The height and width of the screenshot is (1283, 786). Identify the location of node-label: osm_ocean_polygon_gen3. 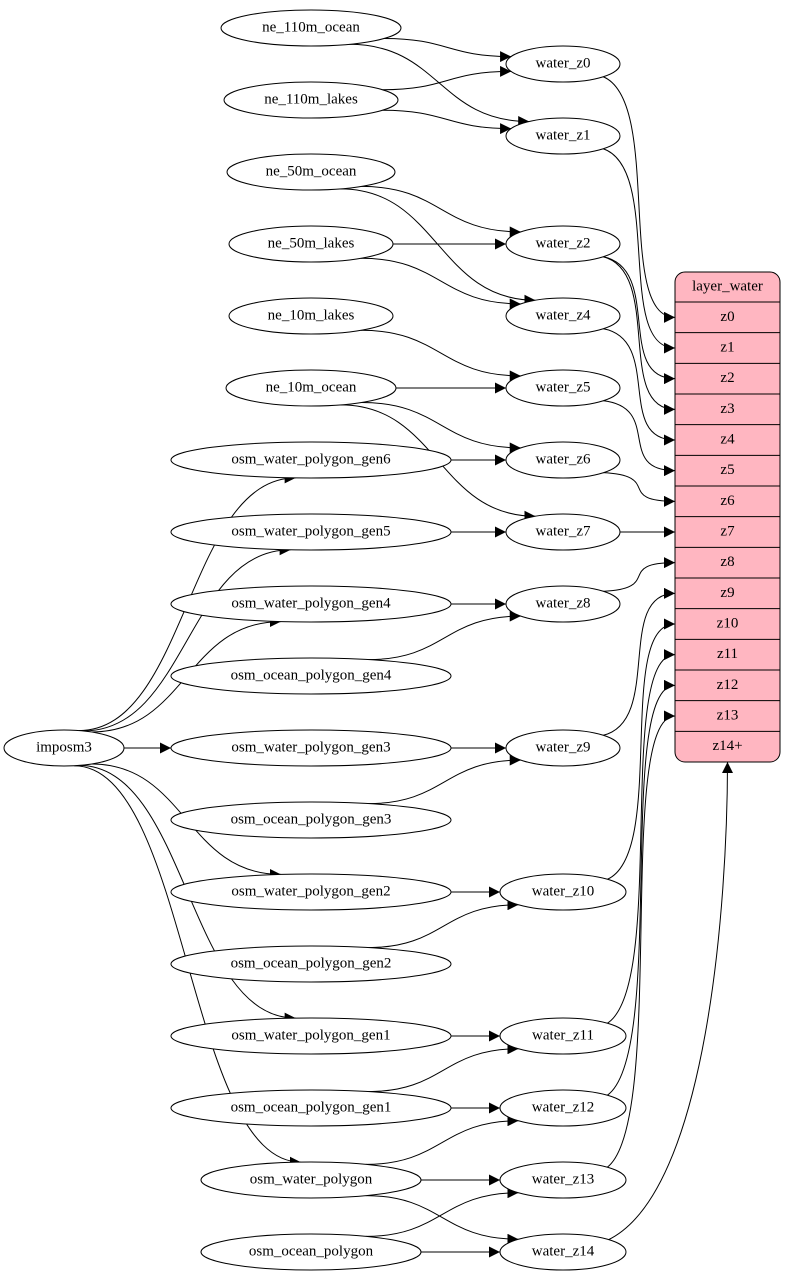
(311, 819).